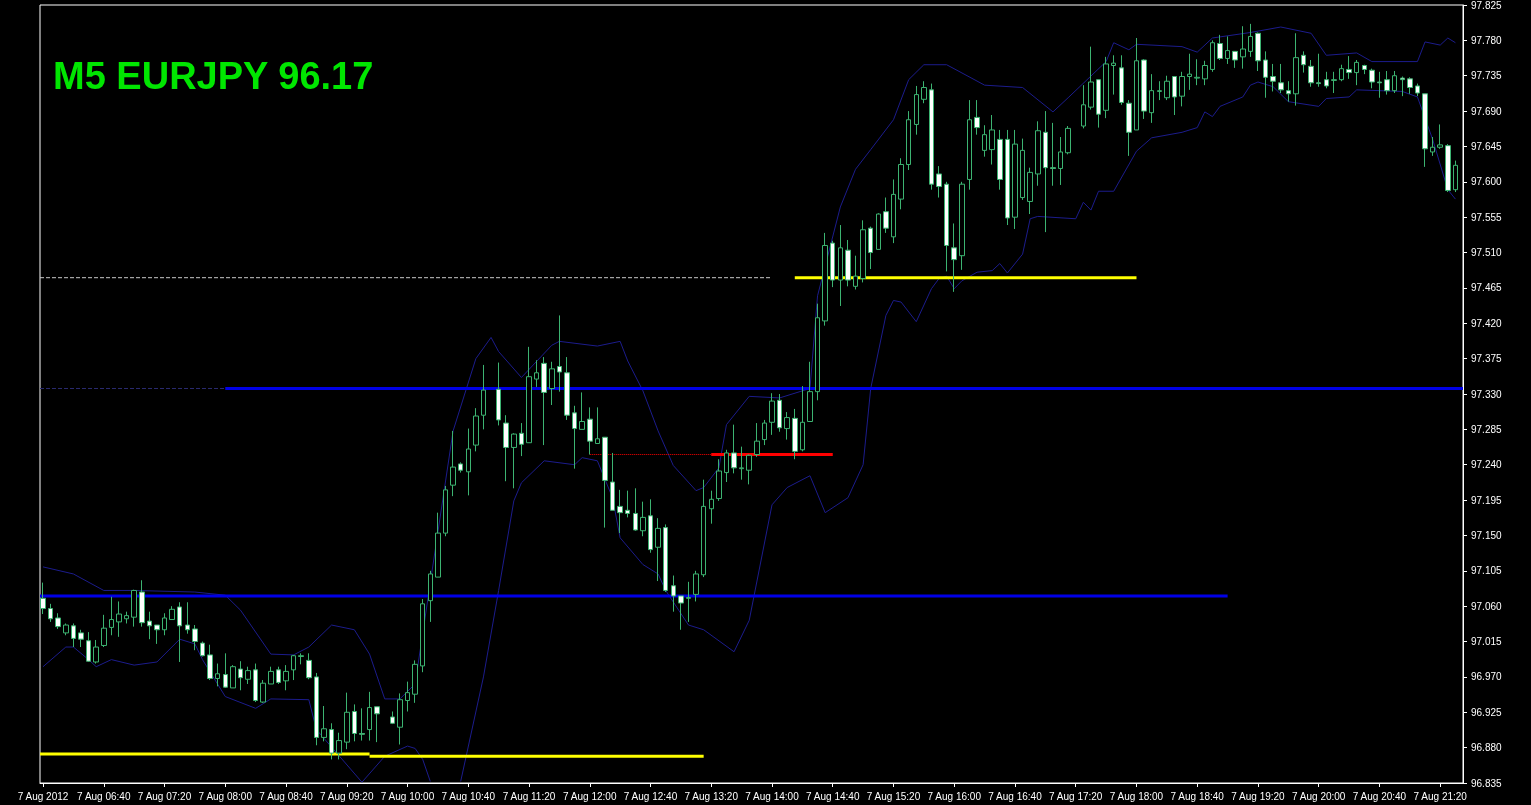 This screenshot has width=1531, height=805. What do you see at coordinates (1015, 796) in the screenshot?
I see `x-tick-label: 7 Aug 16:40` at bounding box center [1015, 796].